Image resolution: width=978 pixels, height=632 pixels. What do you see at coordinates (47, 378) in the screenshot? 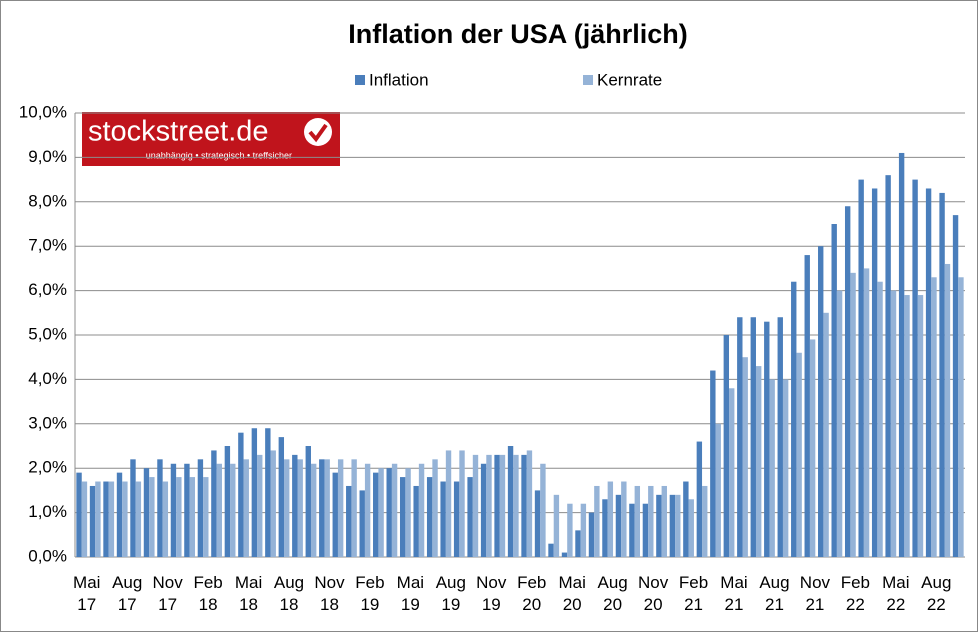
I see `y-tick-label: 4,0%` at bounding box center [47, 378].